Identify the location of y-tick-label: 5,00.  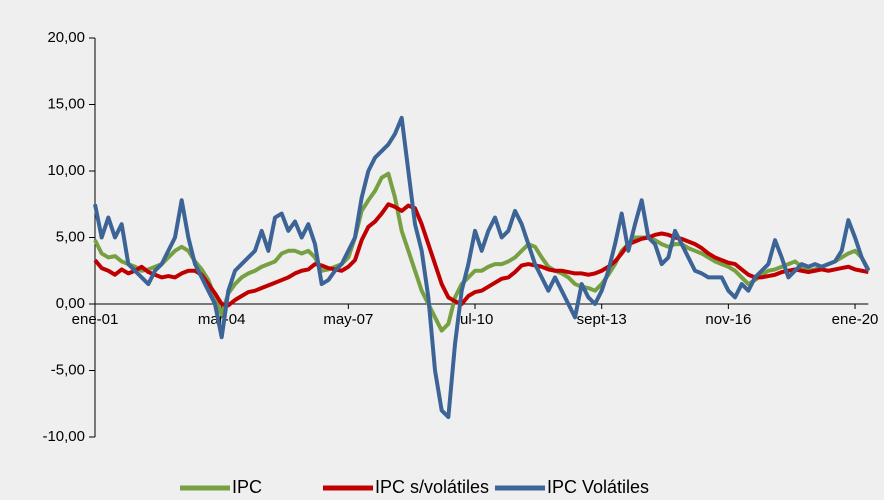
(70, 236).